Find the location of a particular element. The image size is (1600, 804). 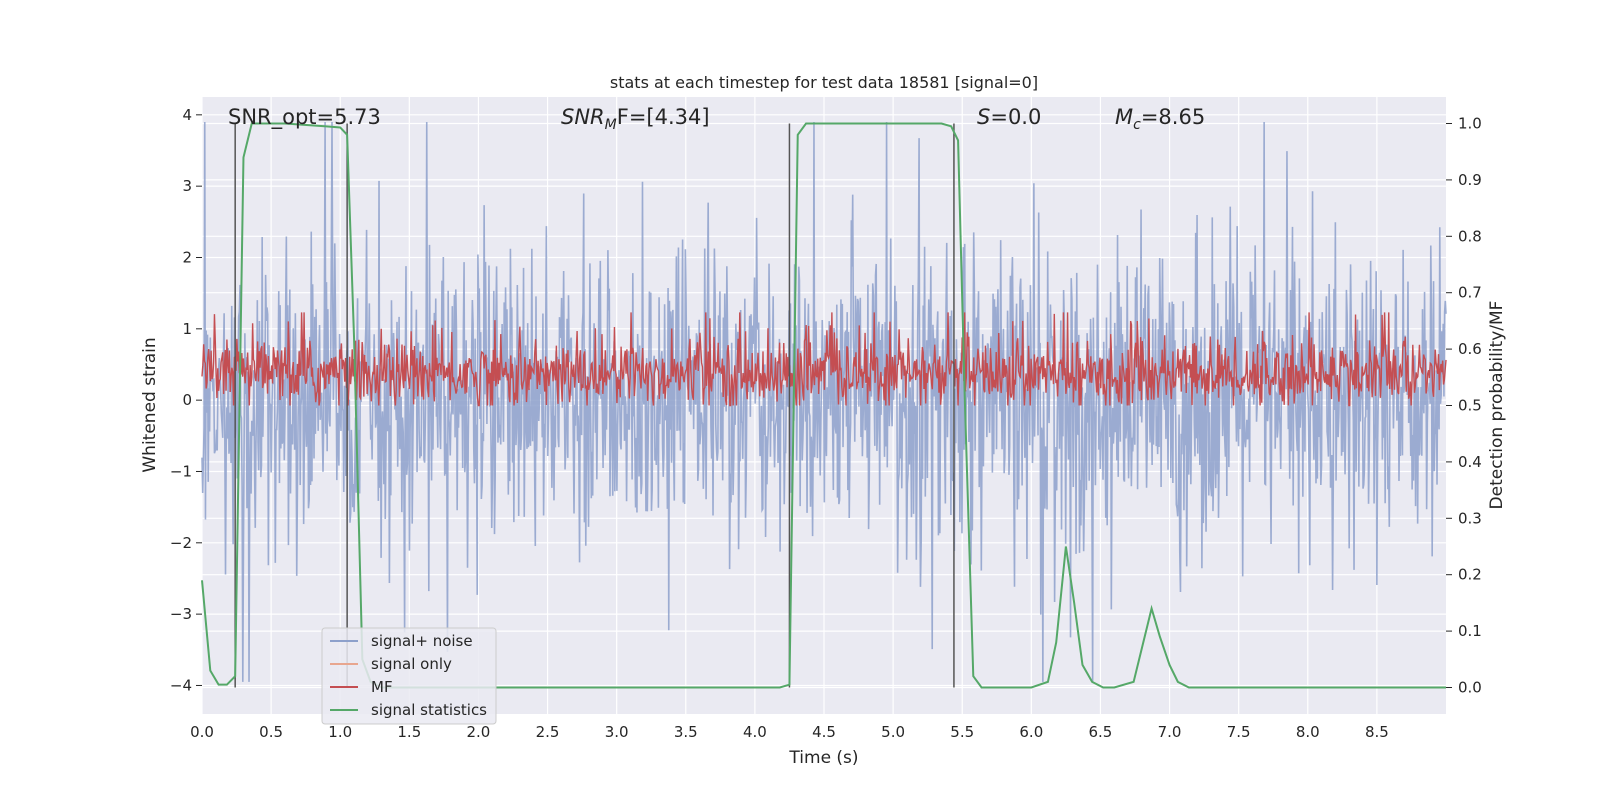

x-tick-label-16: 8.0 is located at coordinates (1308, 732).